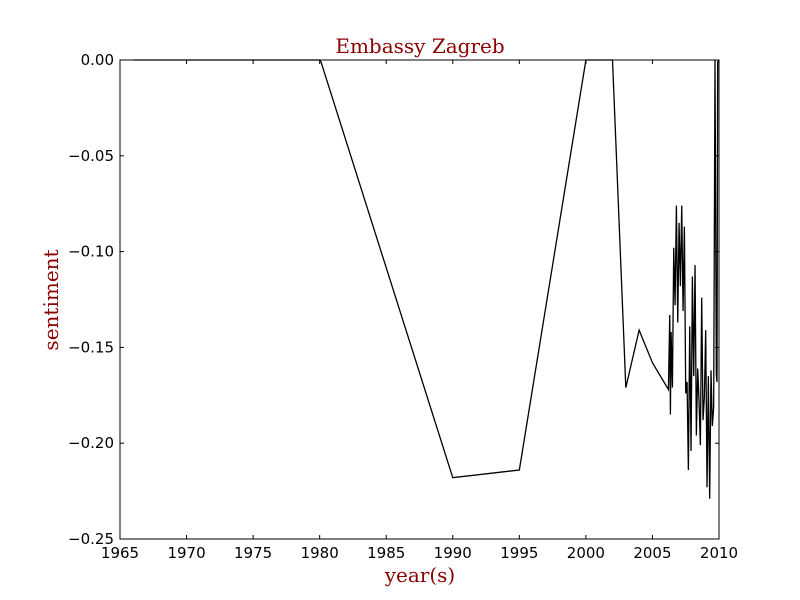 Image resolution: width=800 pixels, height=600 pixels. What do you see at coordinates (386, 553) in the screenshot?
I see `x-tick-label: 1985` at bounding box center [386, 553].